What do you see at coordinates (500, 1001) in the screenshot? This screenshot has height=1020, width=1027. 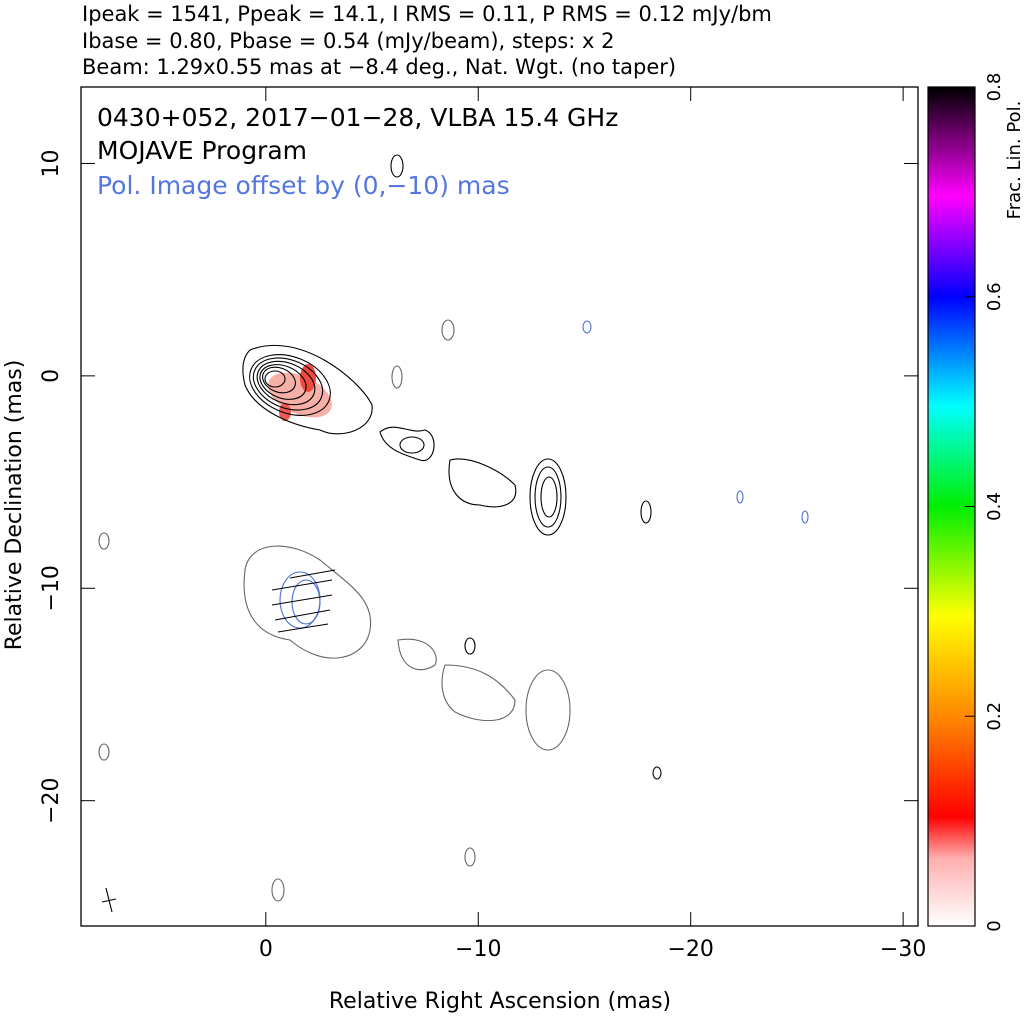 I see `x-axis-label: Relative Right Ascension (mas)` at bounding box center [500, 1001].